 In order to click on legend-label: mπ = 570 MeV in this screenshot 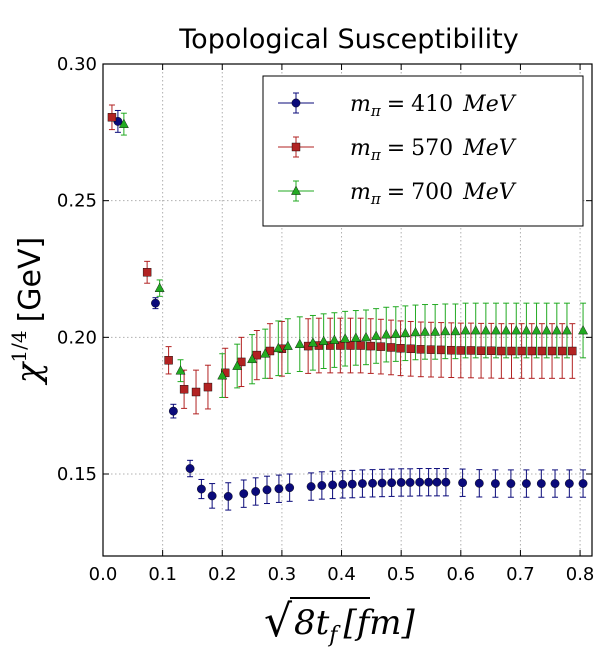, I will do `click(433, 150)`.